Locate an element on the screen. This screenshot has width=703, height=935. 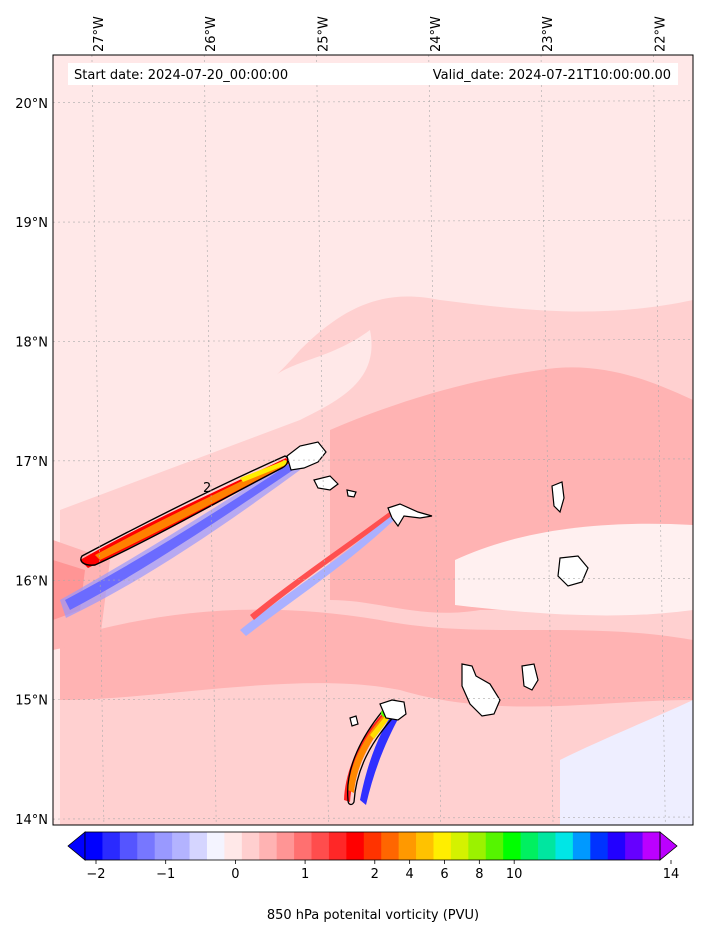
pv-filament-yellow is located at coordinates (264, 471).